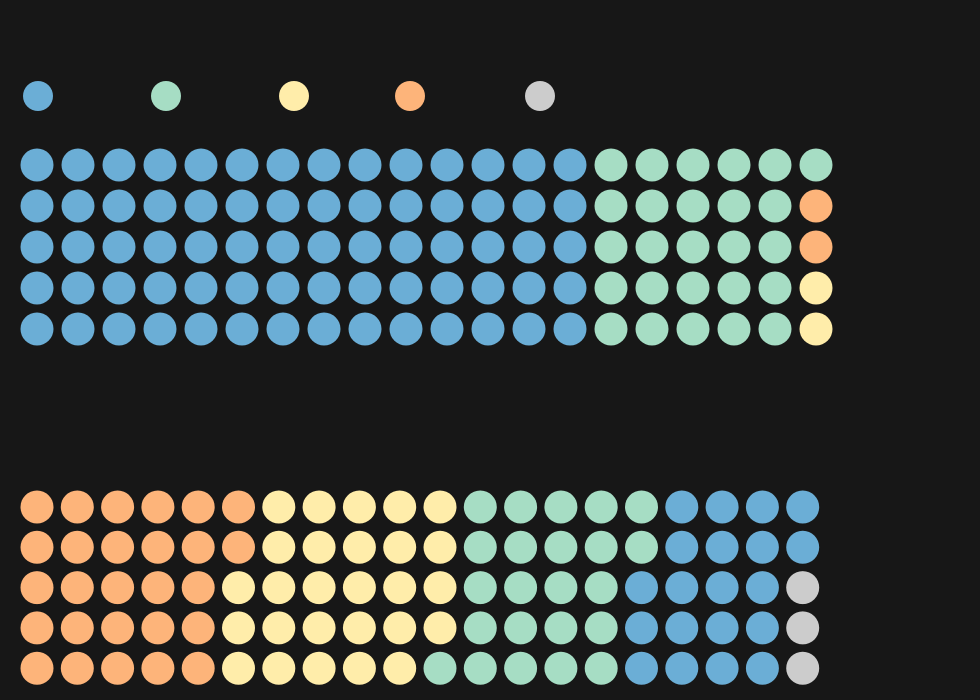 The image size is (980, 700). I want to click on legend-marker-a, so click(38, 96).